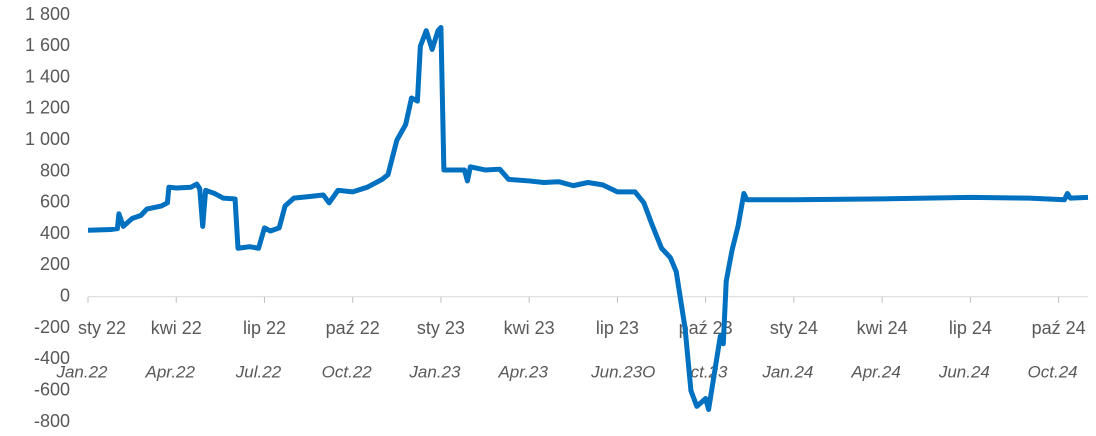 The image size is (1096, 436). I want to click on y-tick-label: 1 000, so click(47, 139).